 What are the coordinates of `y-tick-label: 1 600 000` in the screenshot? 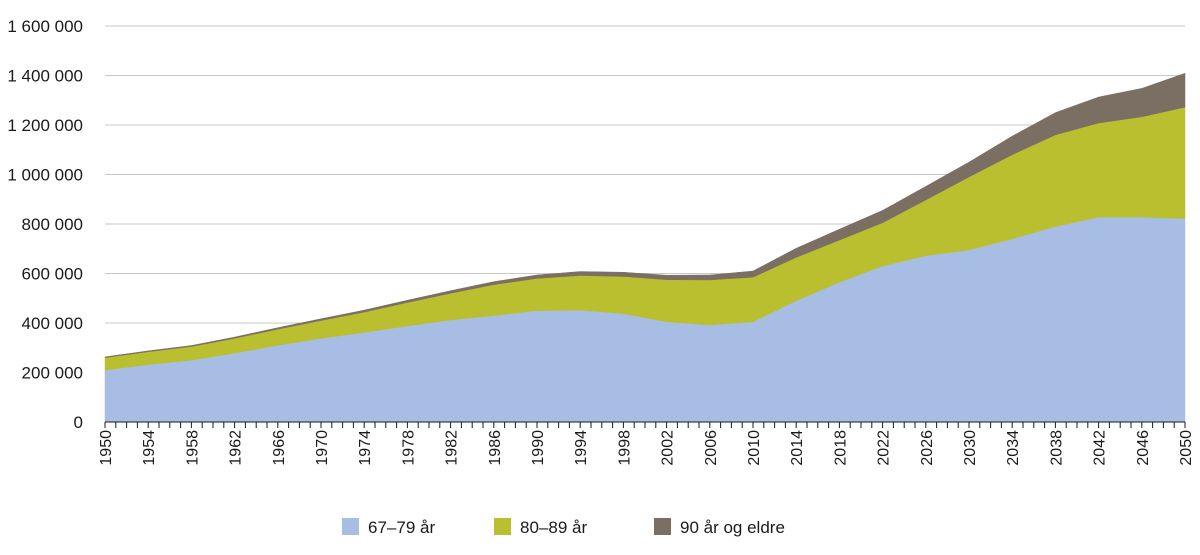 It's located at (45, 26).